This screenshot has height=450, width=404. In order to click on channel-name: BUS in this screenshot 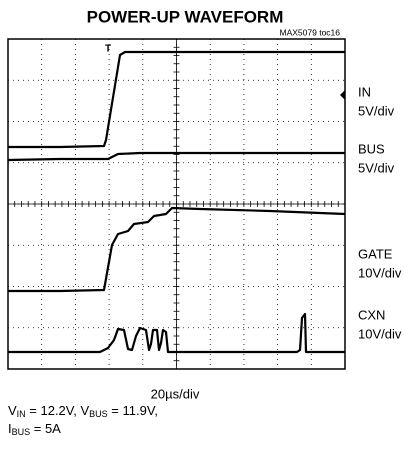, I will do `click(371, 148)`.